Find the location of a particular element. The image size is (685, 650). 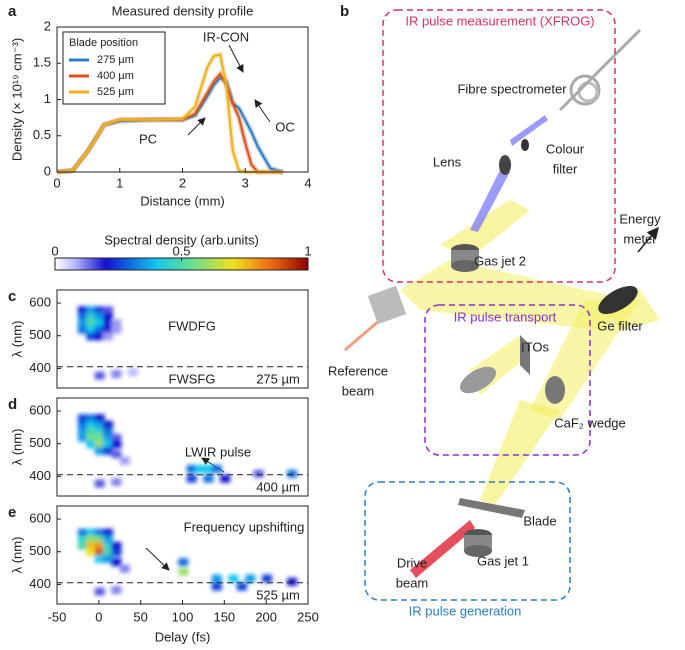

colorbar-tick-label: 0.5 is located at coordinates (181, 250).